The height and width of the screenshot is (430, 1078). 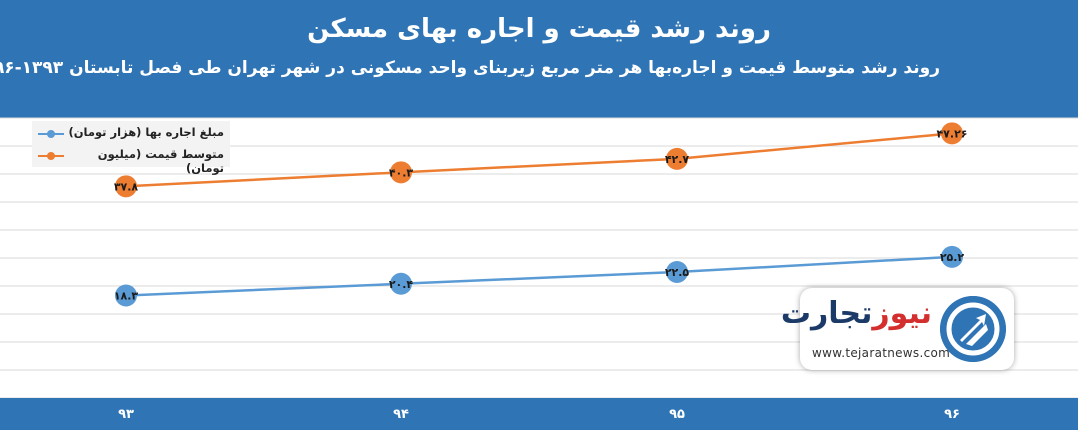 What do you see at coordinates (401, 414) in the screenshot?
I see `x-tick-94: ۹۴` at bounding box center [401, 414].